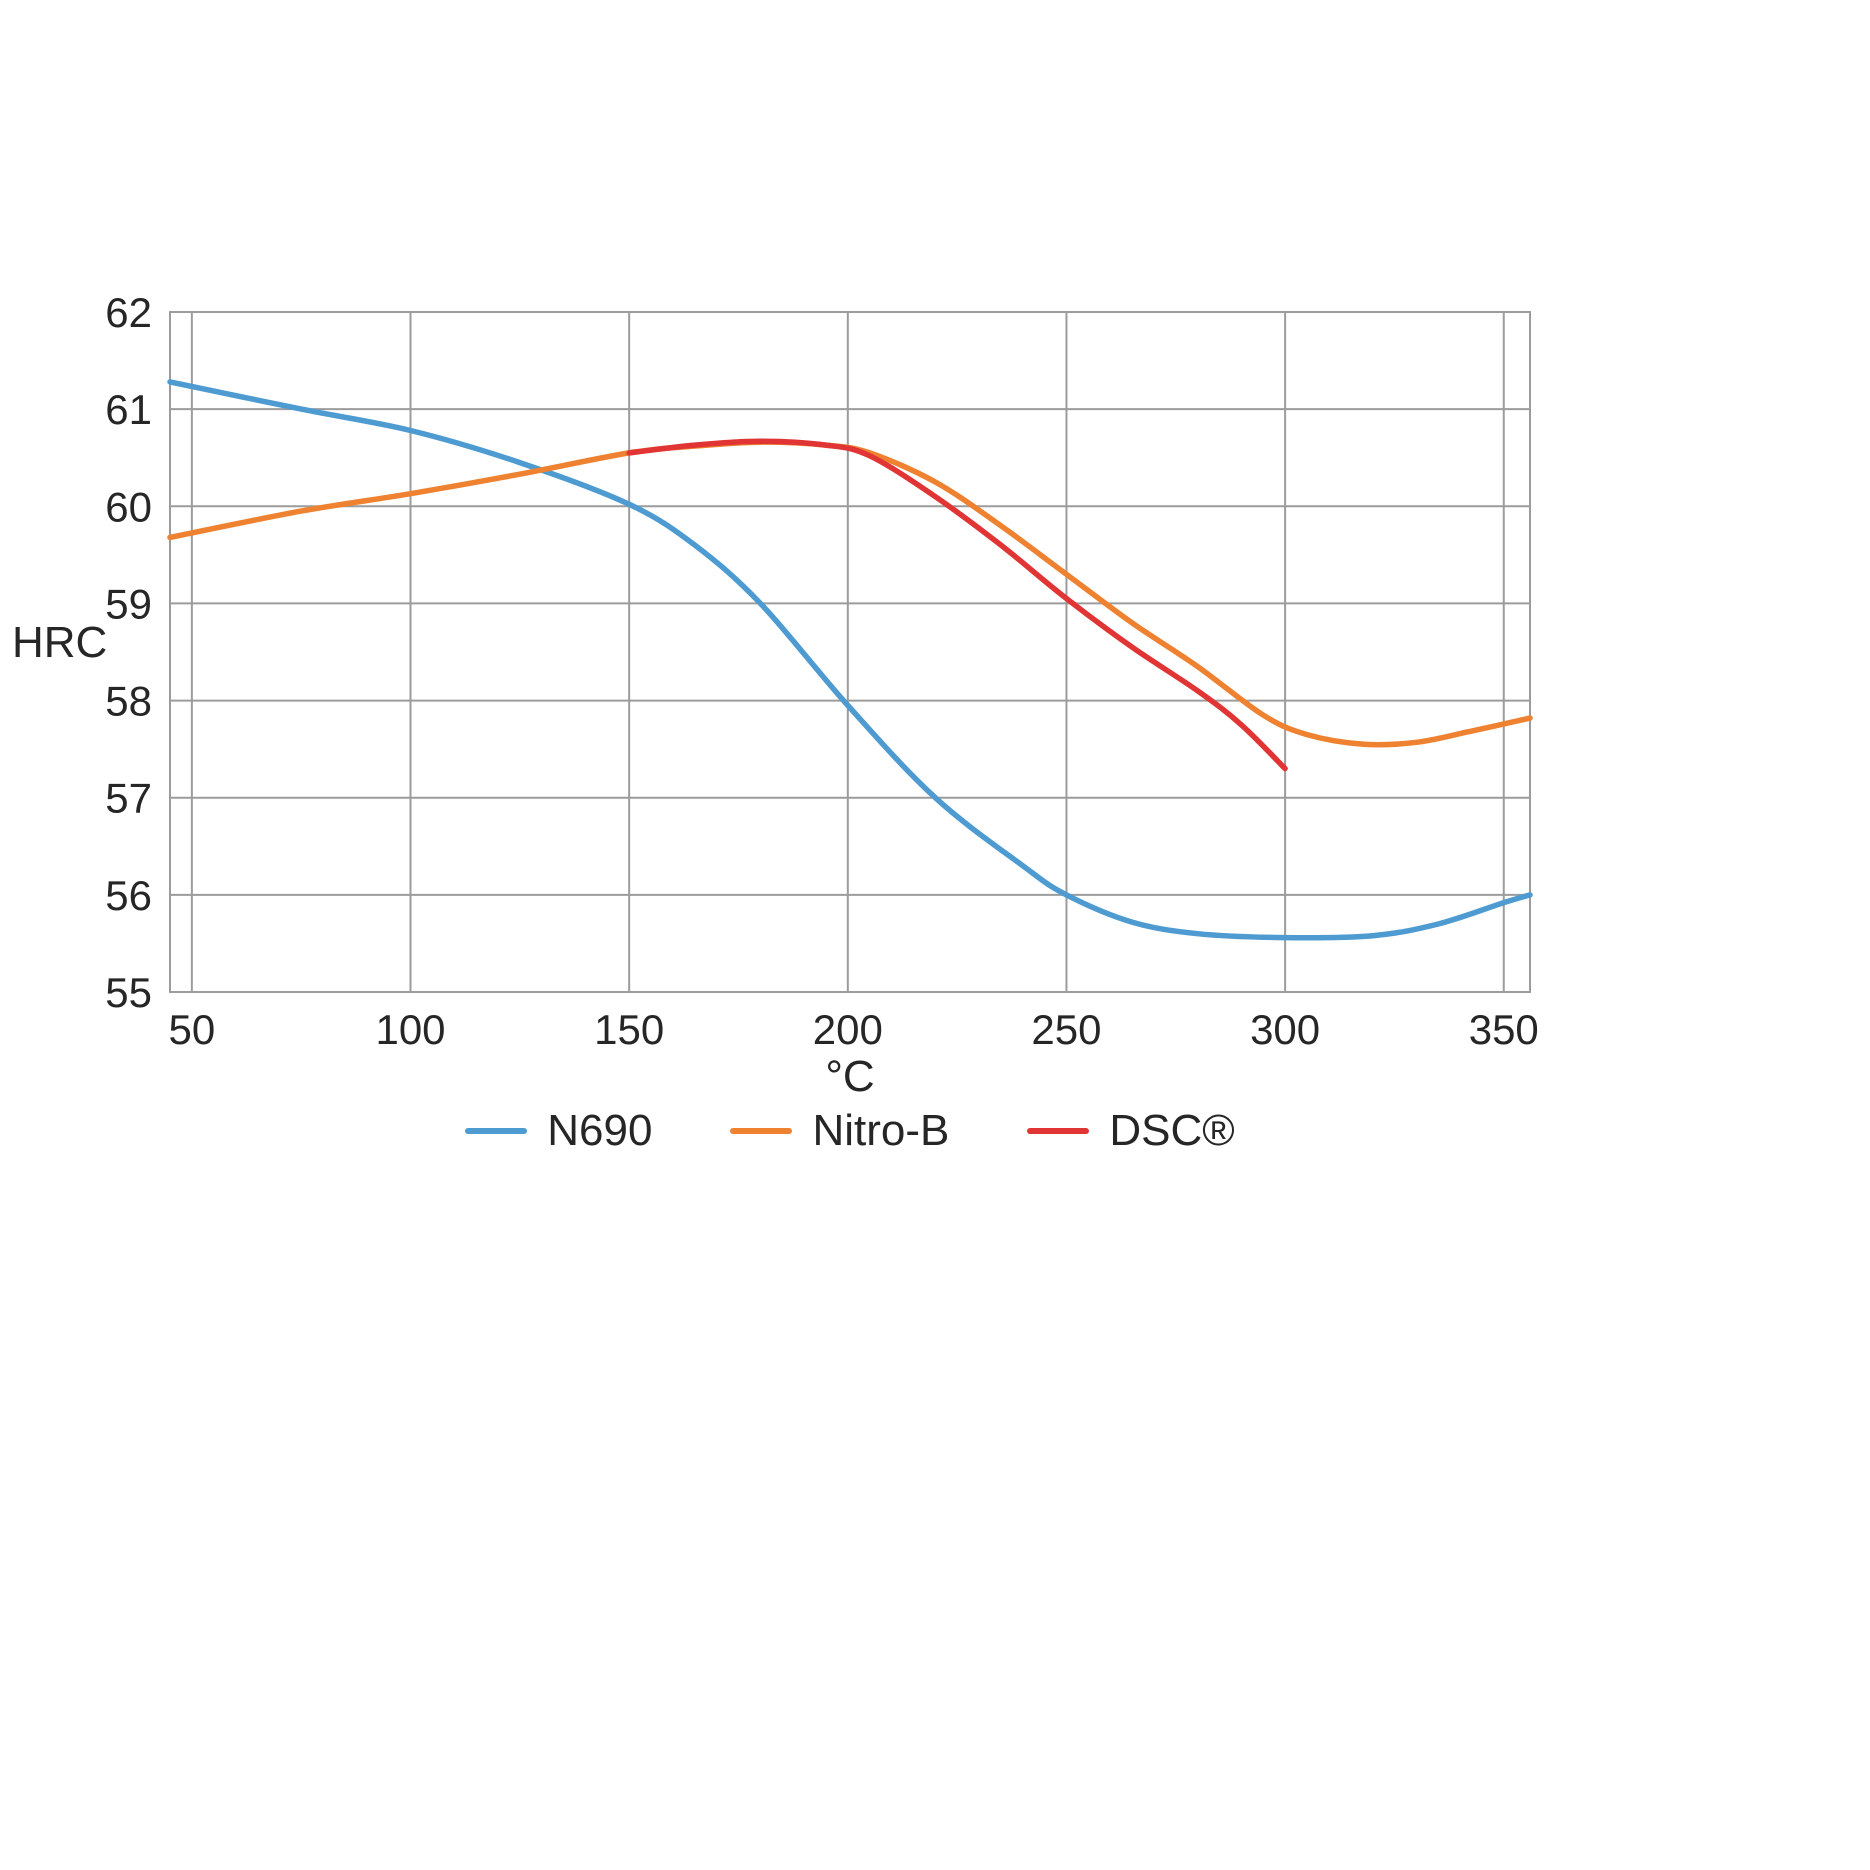  What do you see at coordinates (128, 701) in the screenshot?
I see `y-tick-label: 58` at bounding box center [128, 701].